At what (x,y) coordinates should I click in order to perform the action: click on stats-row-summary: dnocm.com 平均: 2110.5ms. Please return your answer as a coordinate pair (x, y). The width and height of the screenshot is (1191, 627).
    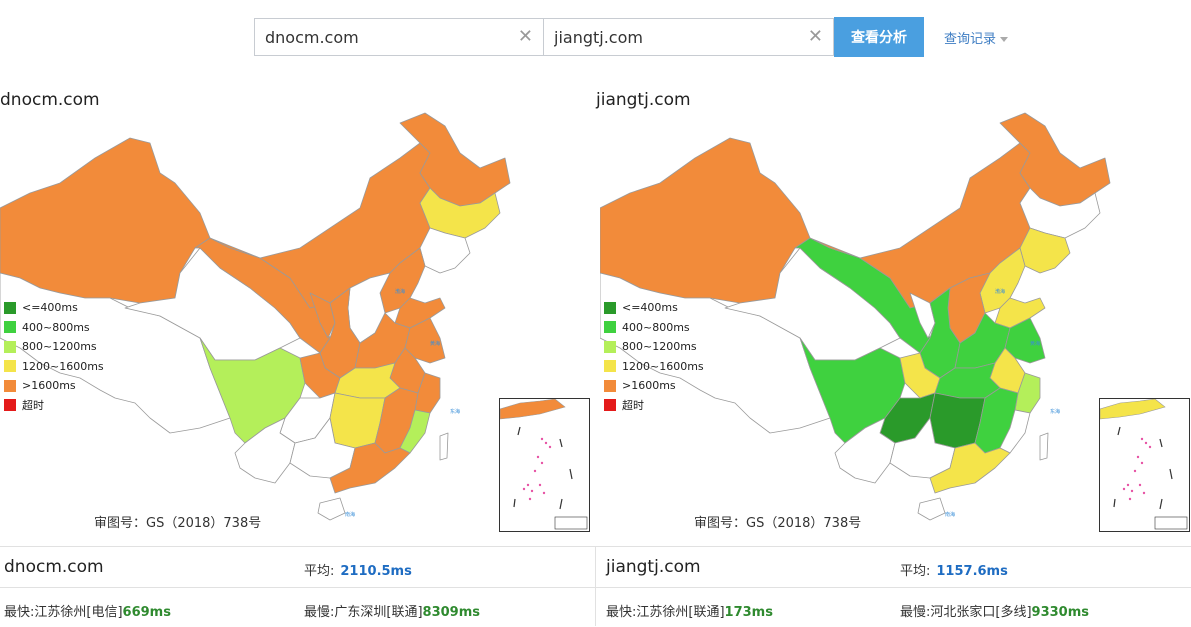
    Looking at the image, I should click on (297, 566).